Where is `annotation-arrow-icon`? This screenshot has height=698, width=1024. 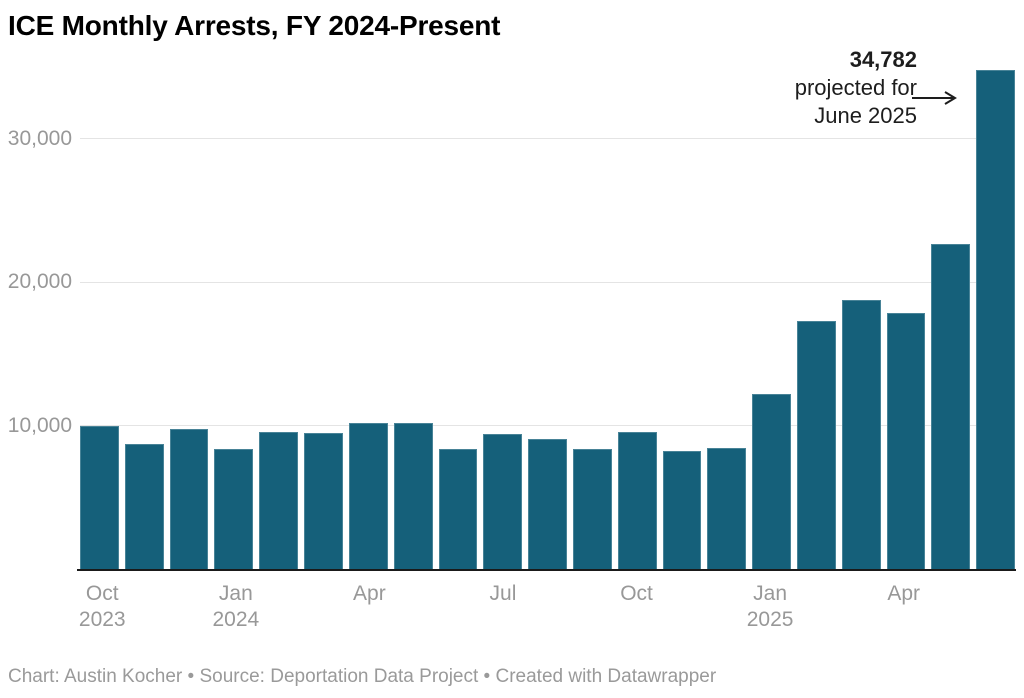 annotation-arrow-icon is located at coordinates (934, 98).